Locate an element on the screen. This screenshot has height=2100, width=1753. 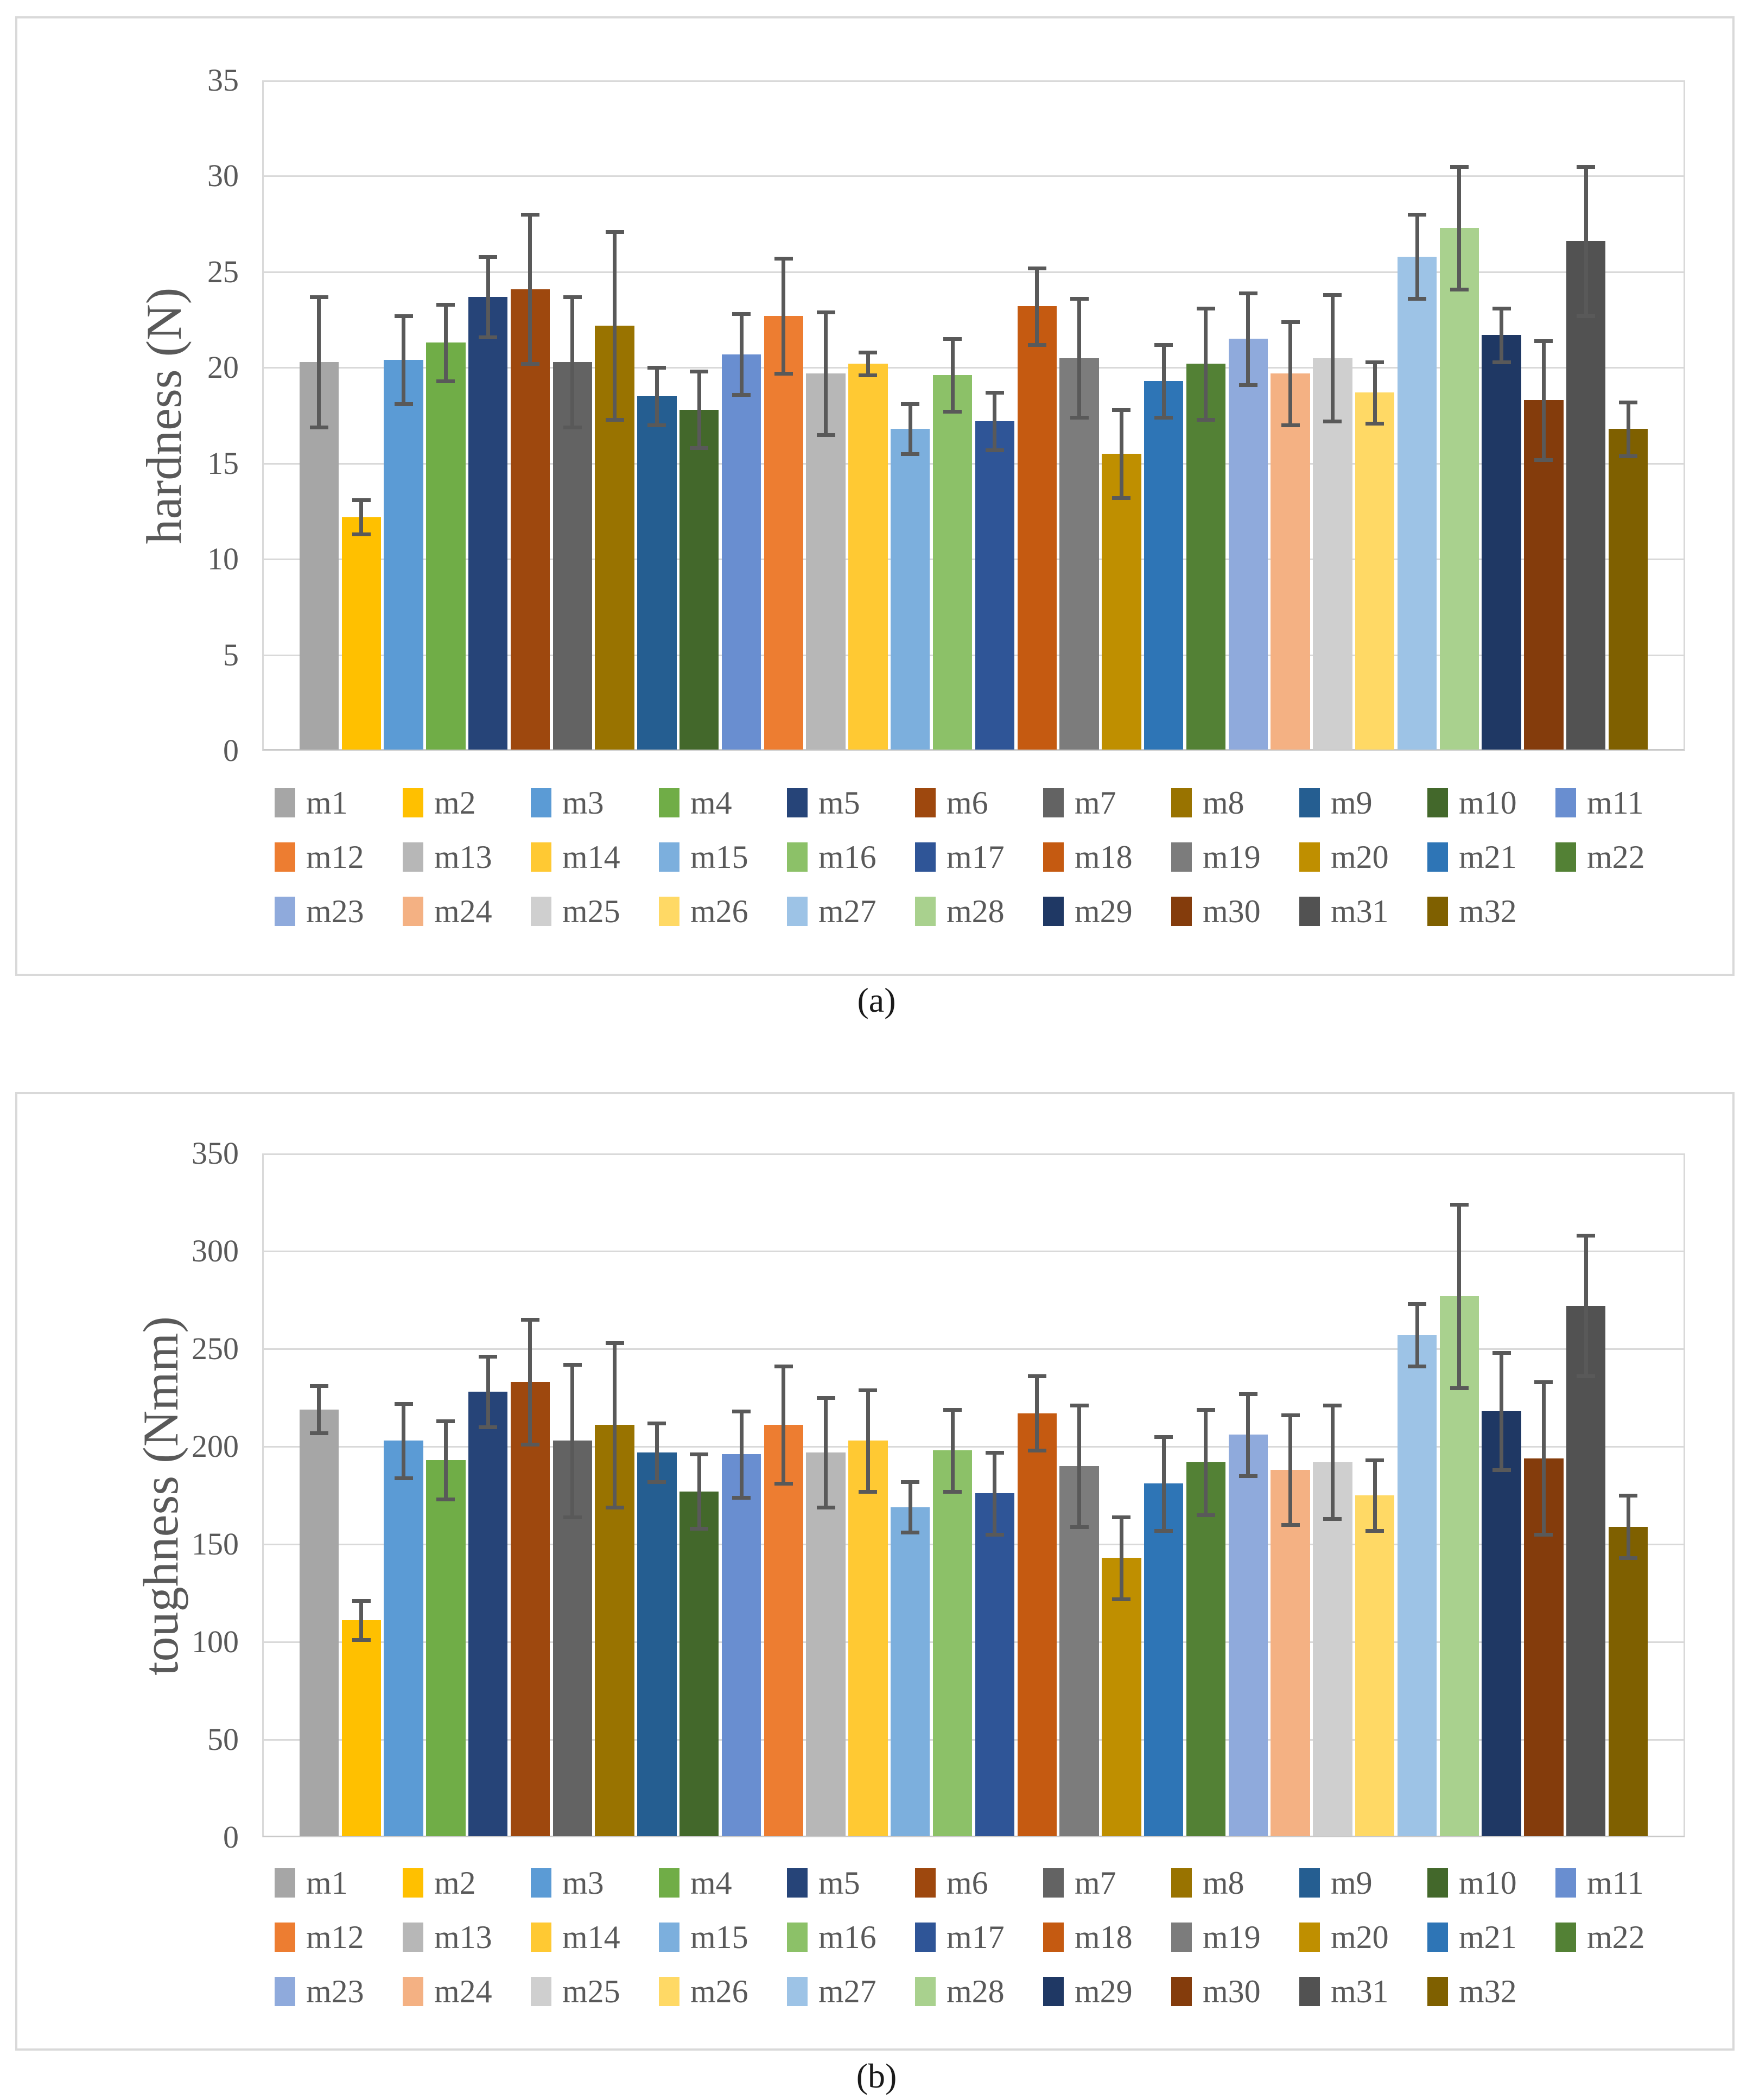
error-cap-top-m1 is located at coordinates (318, 297).